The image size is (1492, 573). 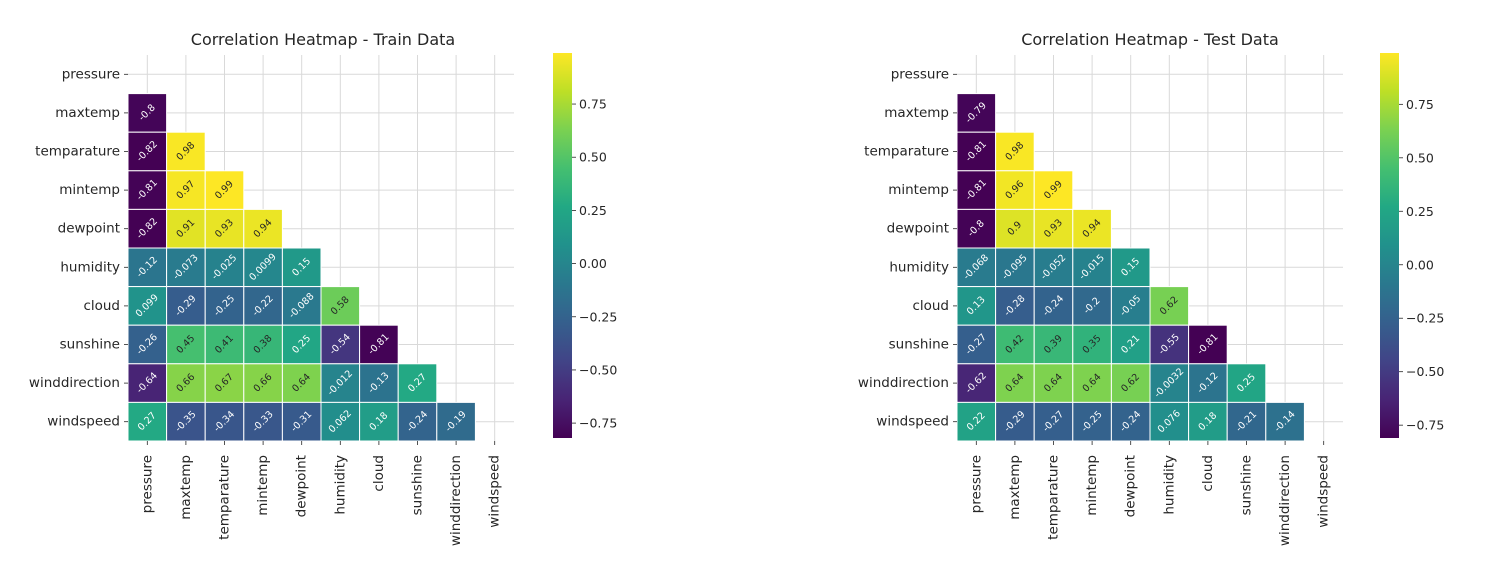 What do you see at coordinates (302, 486) in the screenshot?
I see `x-tick-label-dewpoint: dewpoint` at bounding box center [302, 486].